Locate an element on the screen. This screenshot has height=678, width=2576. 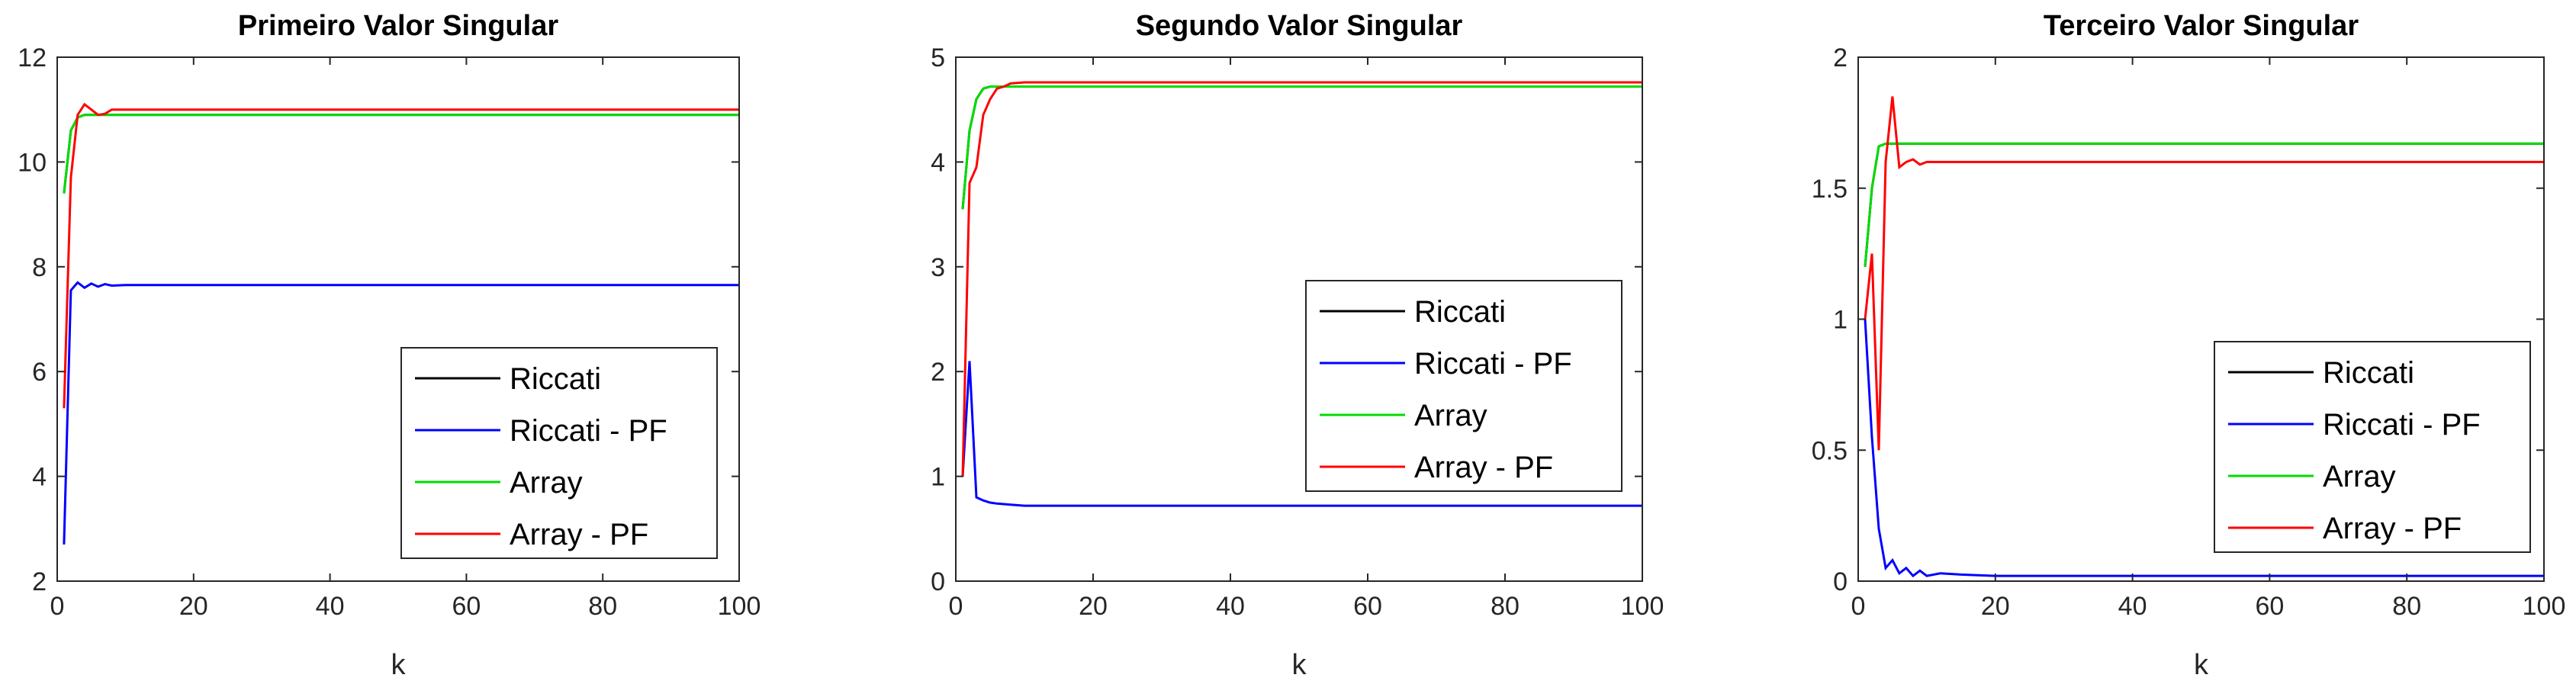
chart-title: Terceiro Valor Singular is located at coordinates (2201, 26).